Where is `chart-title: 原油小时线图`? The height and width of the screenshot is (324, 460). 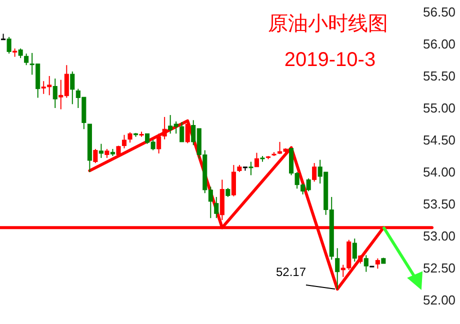
chart-title: 原油小时线图 is located at coordinates (328, 24).